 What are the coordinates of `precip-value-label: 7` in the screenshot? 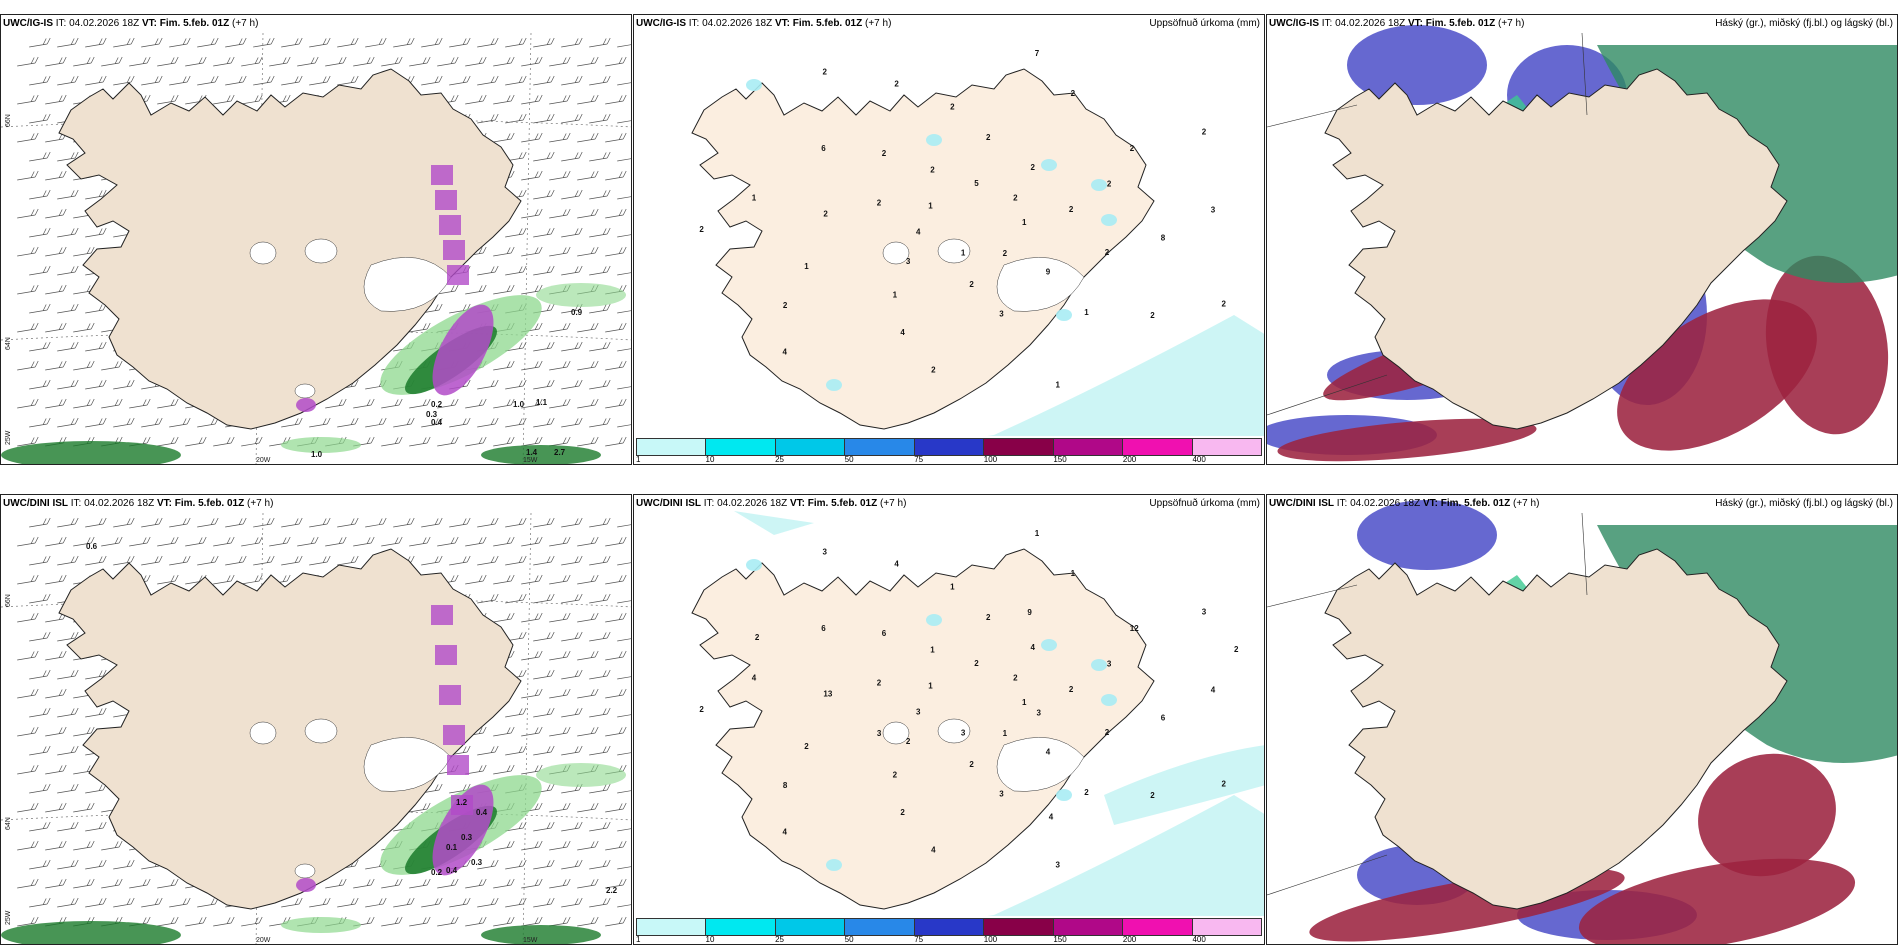 It's located at (1037, 53).